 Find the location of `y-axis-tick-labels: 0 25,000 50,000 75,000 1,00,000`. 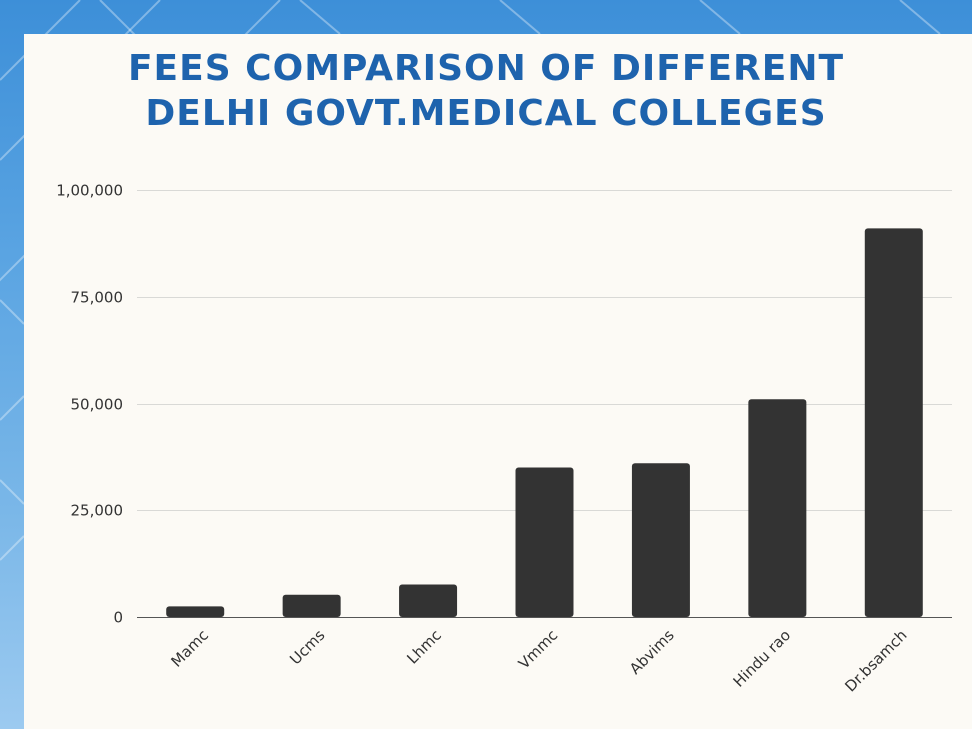

y-axis-tick-labels: 0 25,000 50,000 75,000 1,00,000 is located at coordinates (89, 404).